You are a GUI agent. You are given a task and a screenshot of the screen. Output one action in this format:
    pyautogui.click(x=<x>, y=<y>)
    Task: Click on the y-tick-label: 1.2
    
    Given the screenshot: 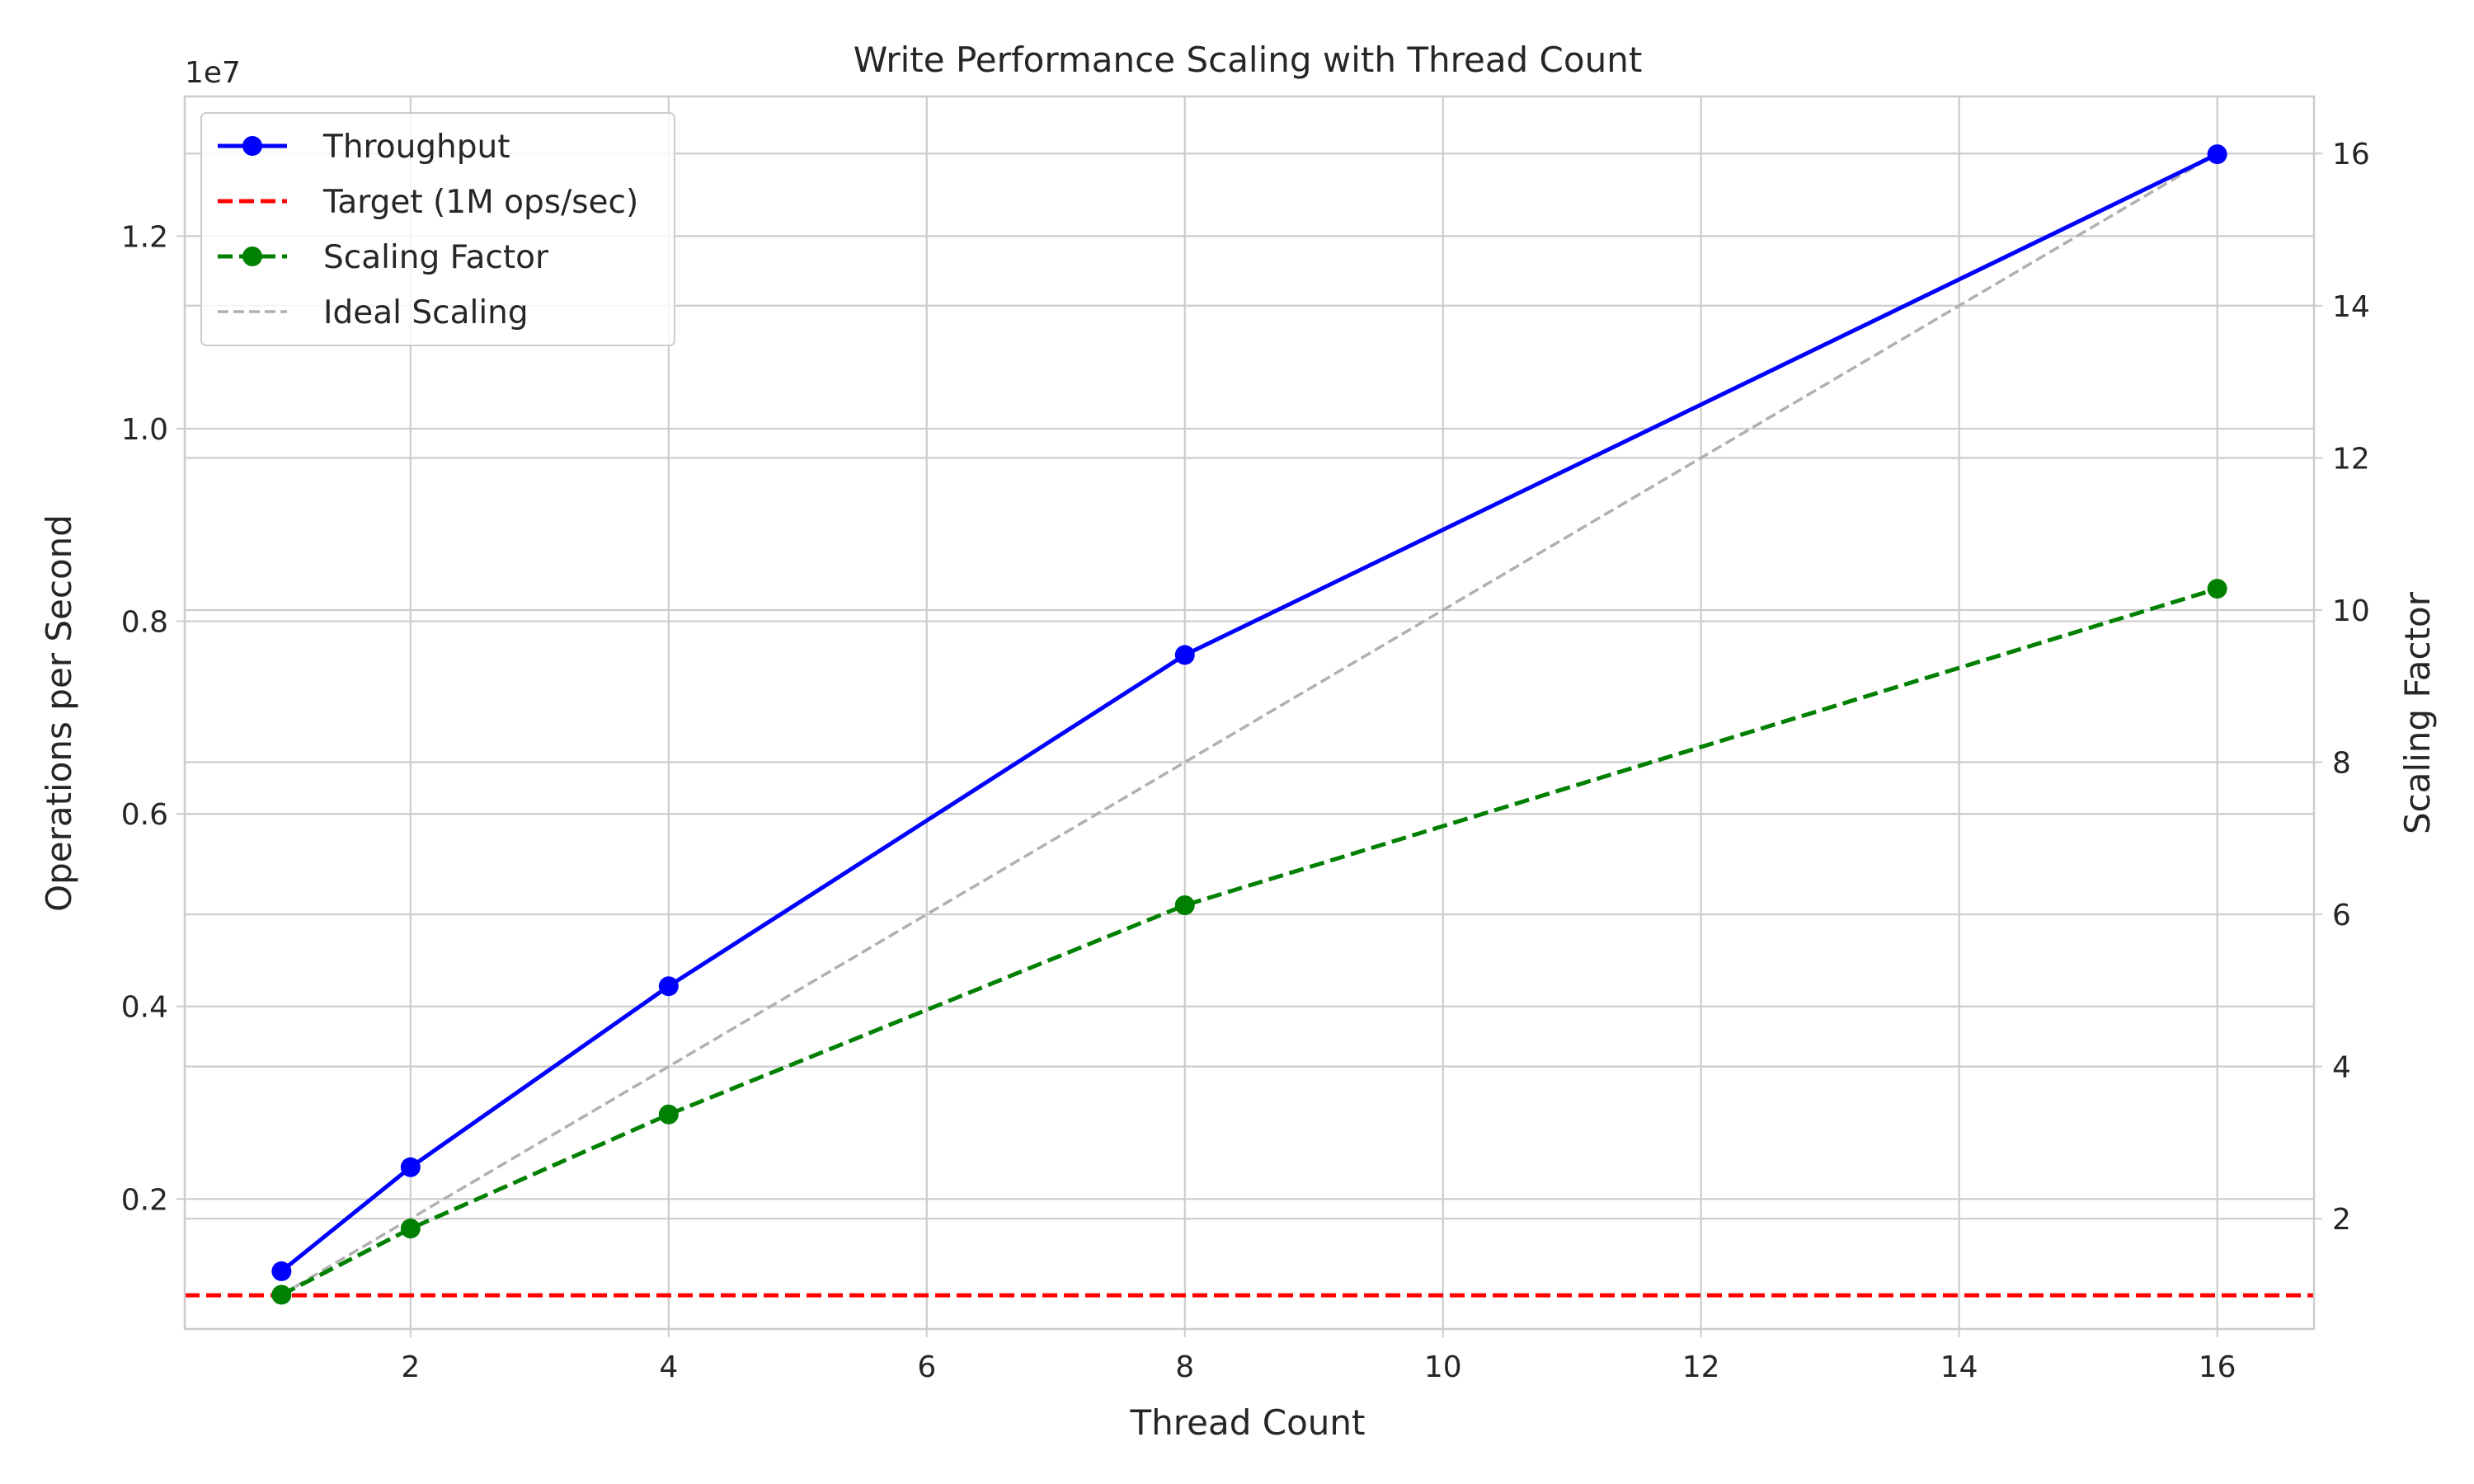 What is the action you would take?
    pyautogui.click(x=144, y=237)
    